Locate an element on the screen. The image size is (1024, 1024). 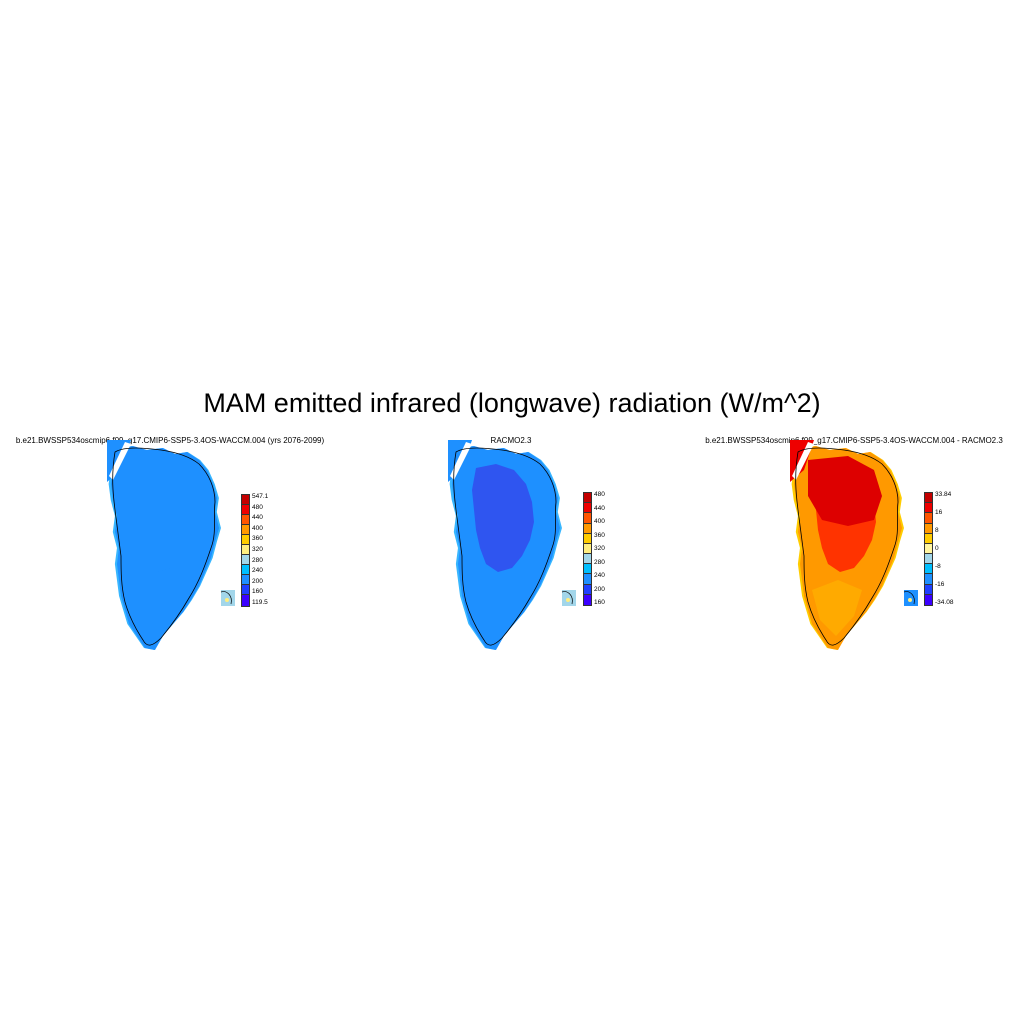
colorbar-label: 547.1 is located at coordinates (260, 497).